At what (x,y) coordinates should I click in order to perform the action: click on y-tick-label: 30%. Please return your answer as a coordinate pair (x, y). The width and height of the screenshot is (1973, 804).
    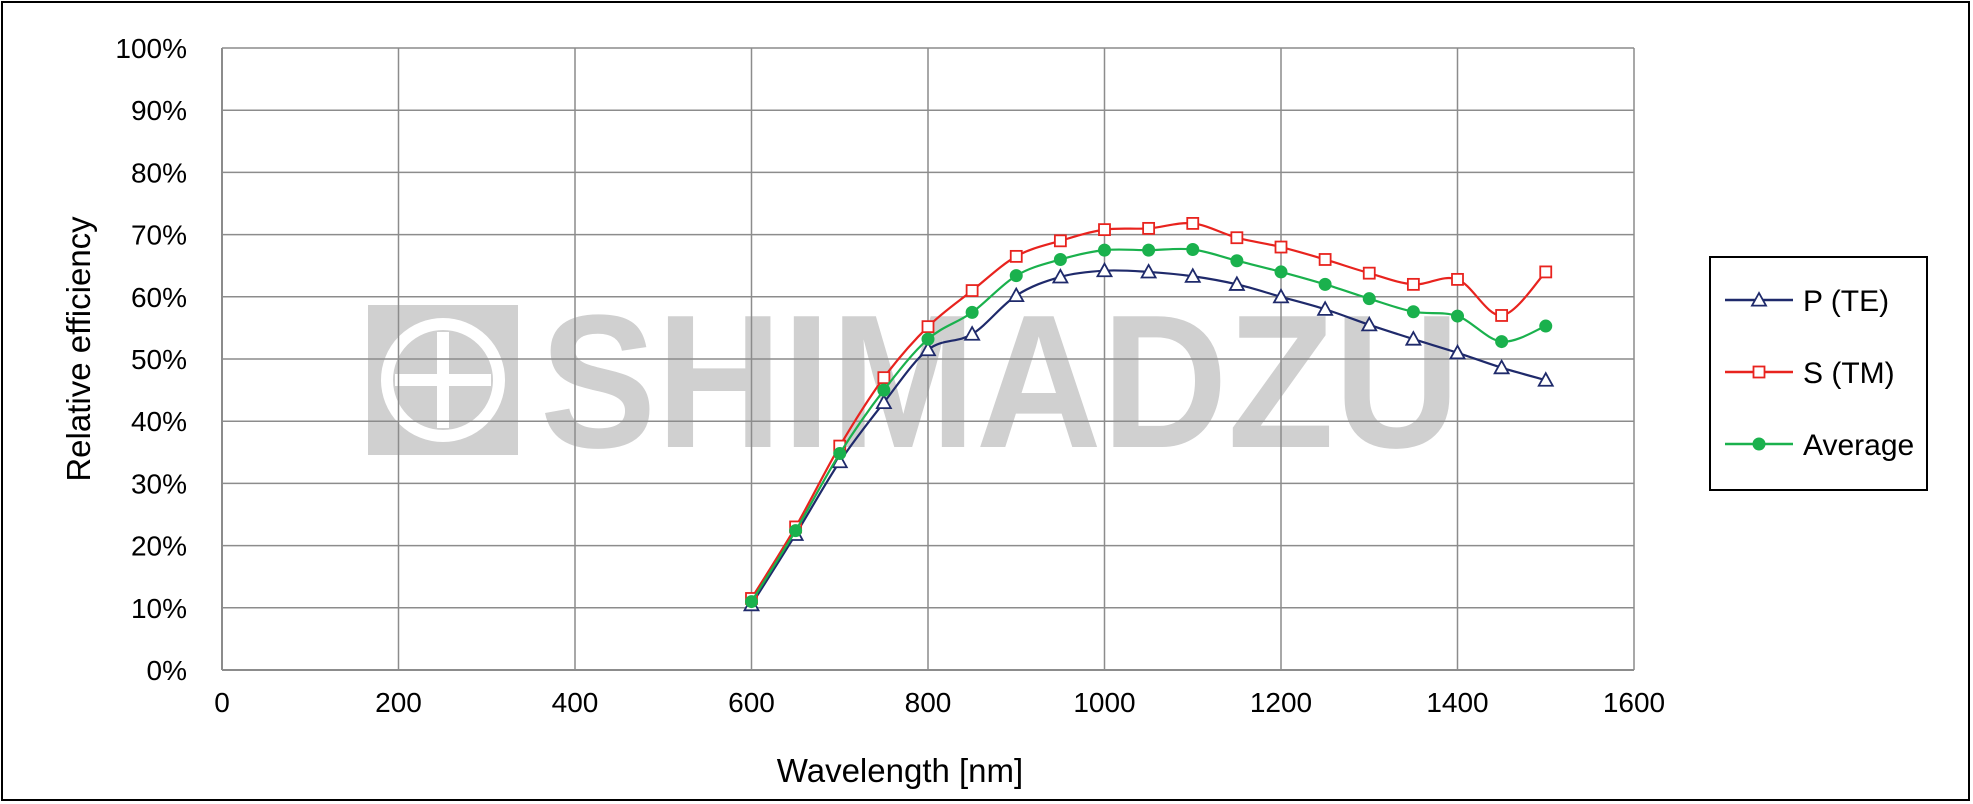
    Looking at the image, I should click on (159, 483).